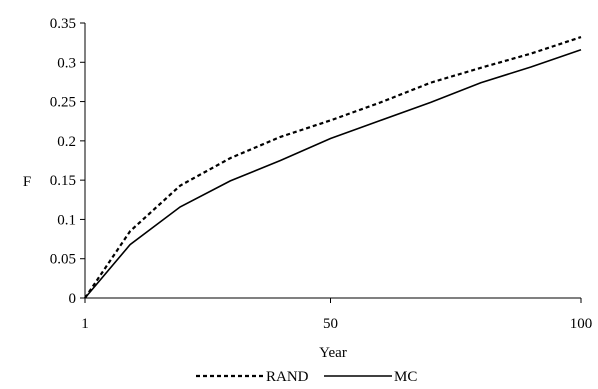 This screenshot has height=389, width=598. What do you see at coordinates (581, 324) in the screenshot?
I see `x-tick-label: 100` at bounding box center [581, 324].